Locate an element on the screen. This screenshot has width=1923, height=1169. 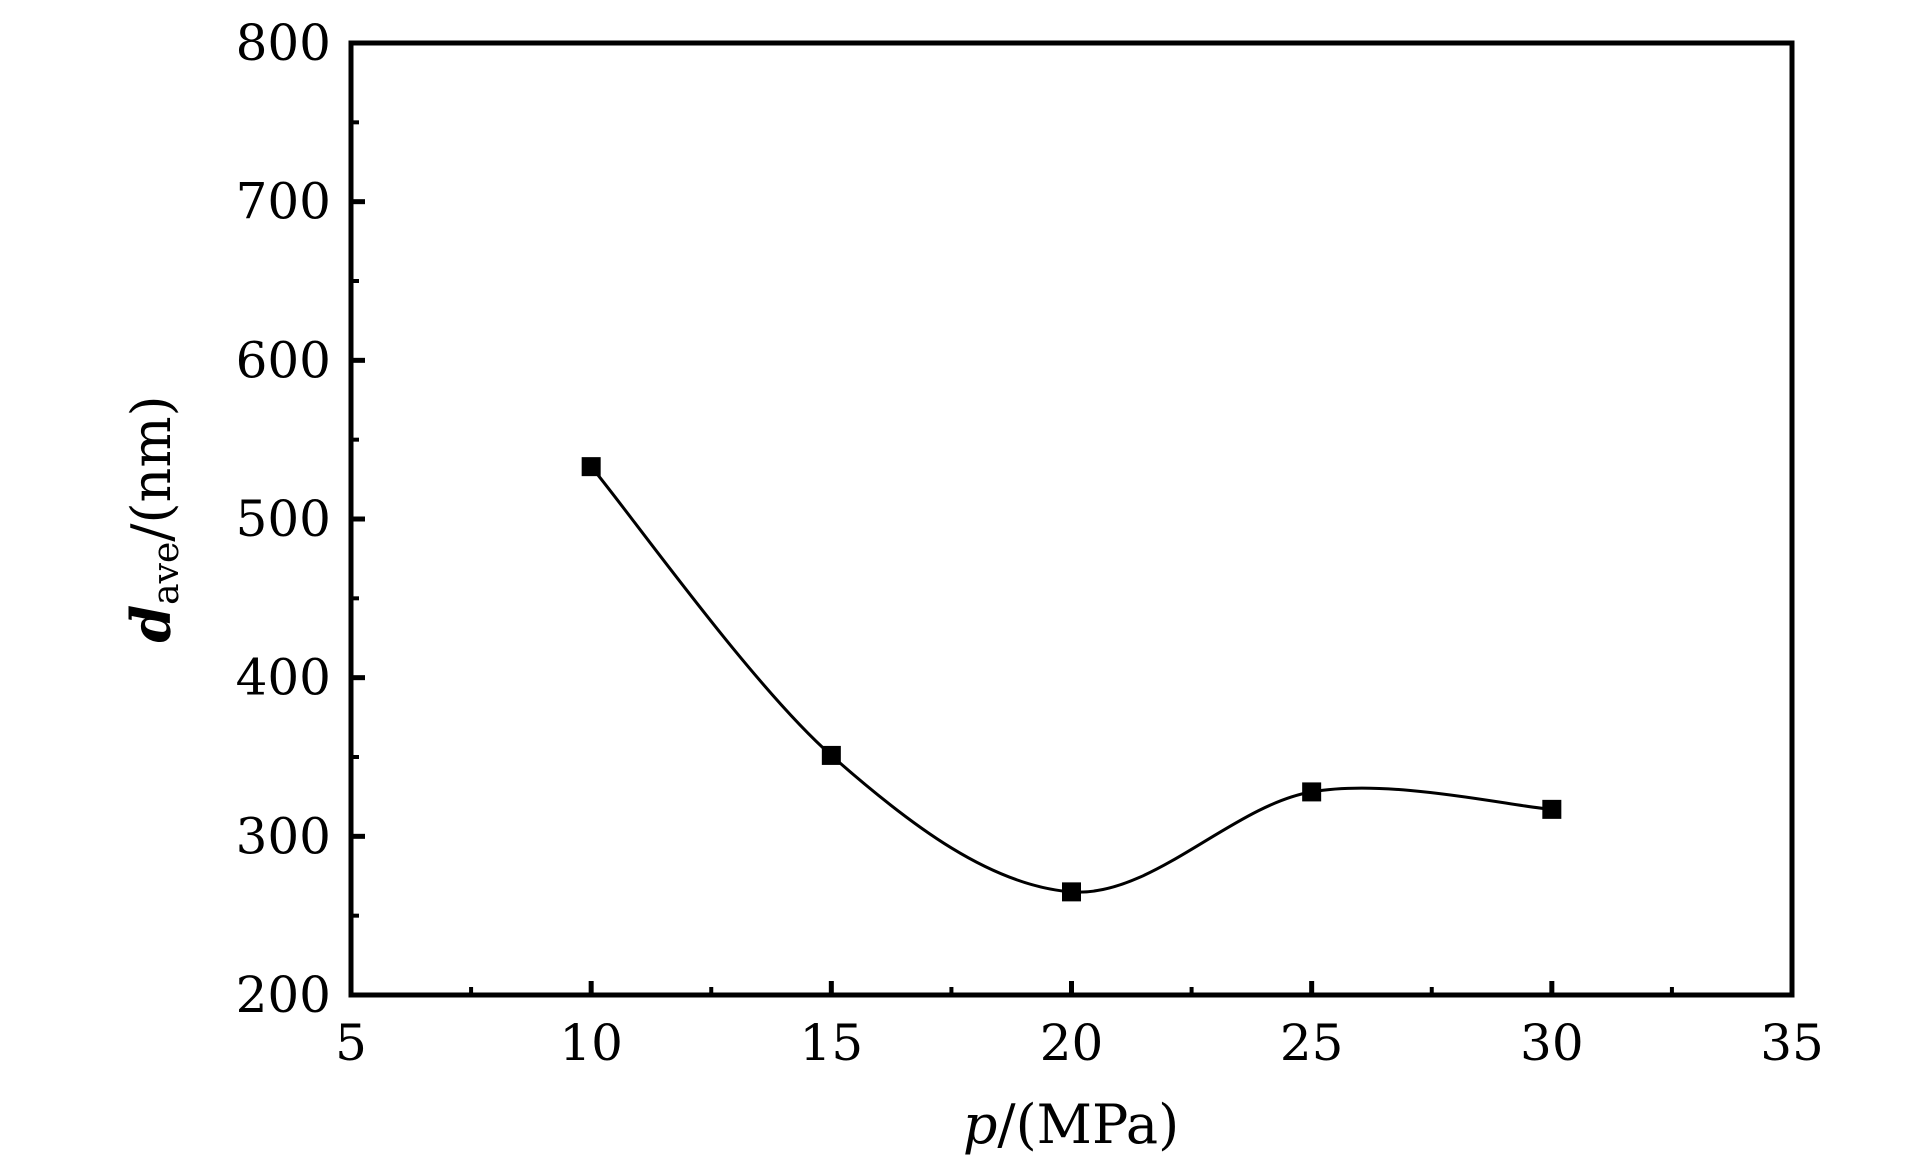
y-tick-label: 500 is located at coordinates (283, 519).